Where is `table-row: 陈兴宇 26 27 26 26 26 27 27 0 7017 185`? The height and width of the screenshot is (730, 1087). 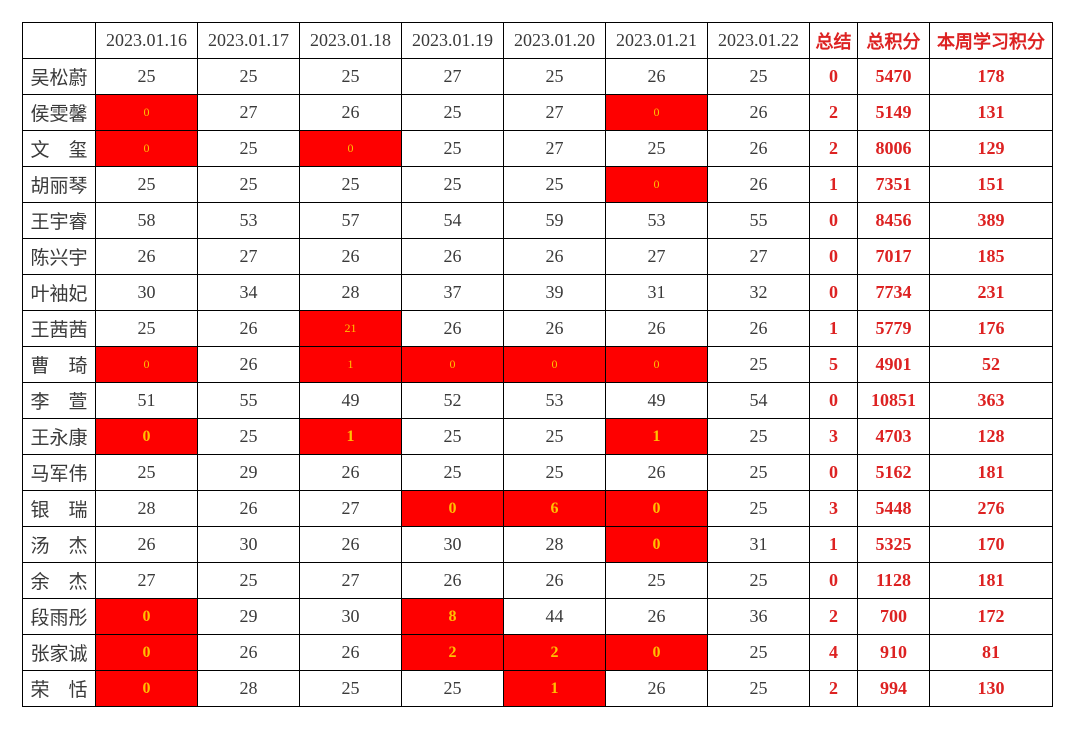
table-row: 陈兴宇 26 27 26 26 26 27 27 0 7017 185 is located at coordinates (537, 256).